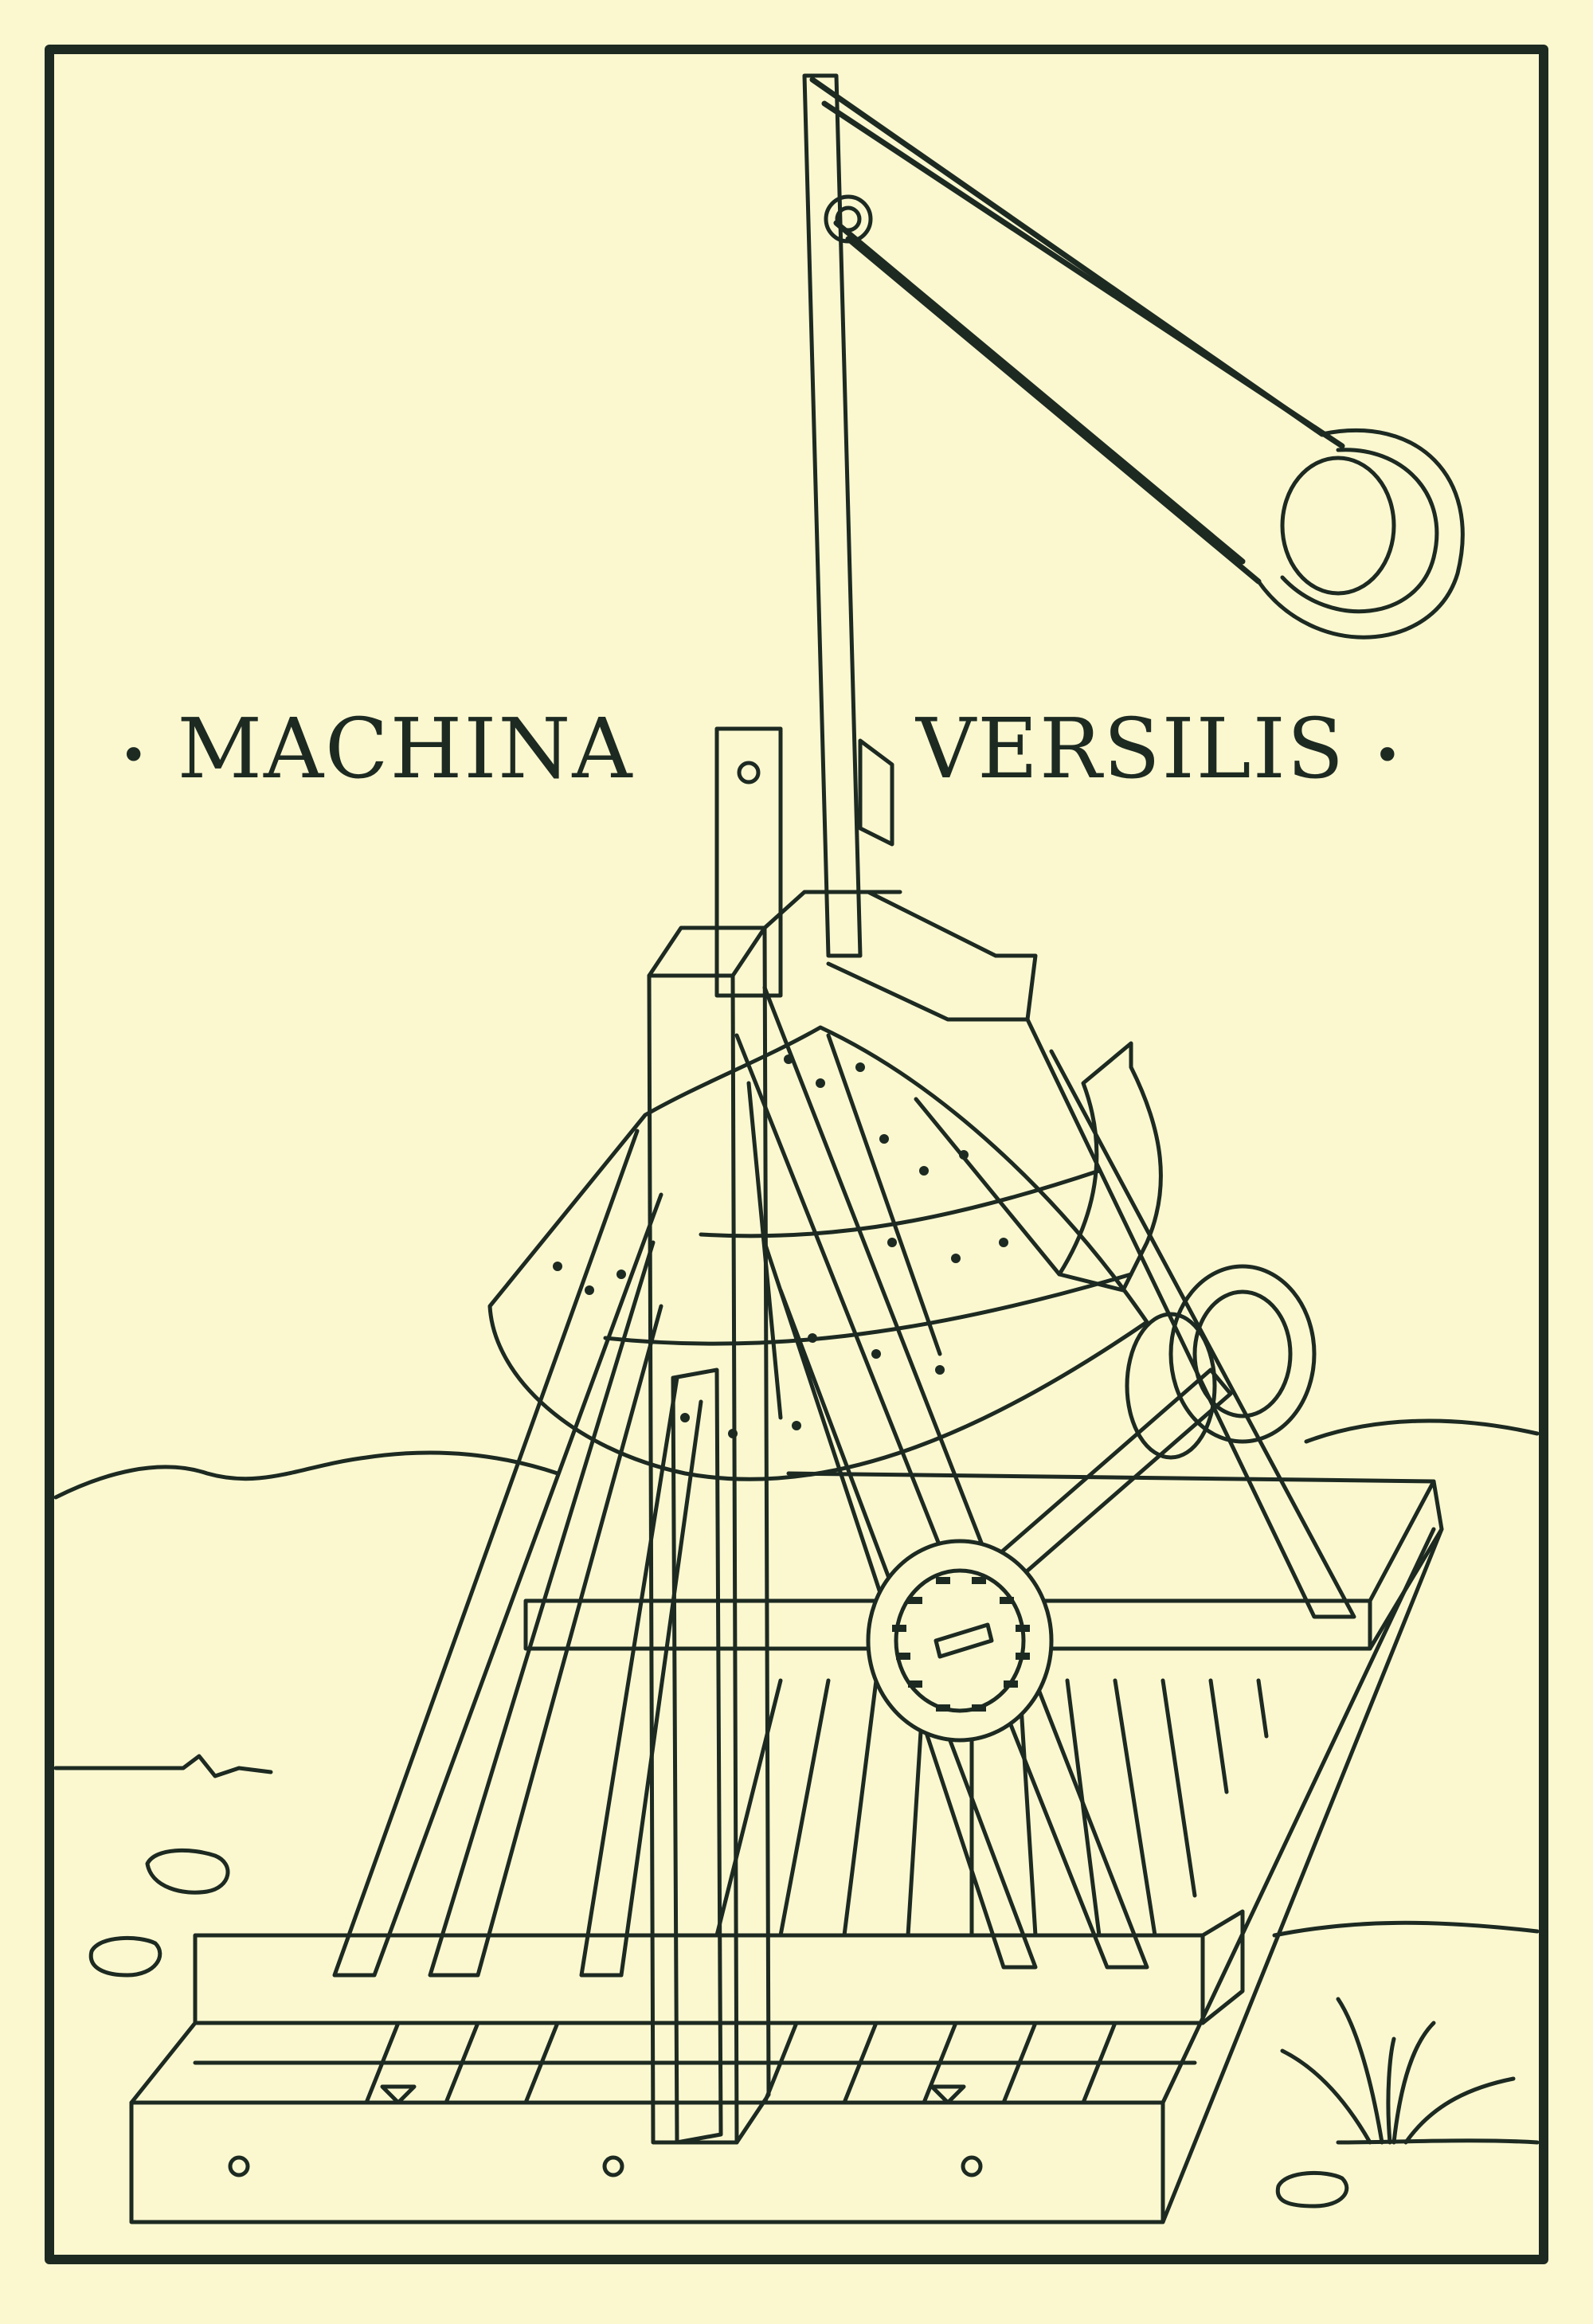  What do you see at coordinates (1397, 2070) in the screenshot?
I see `grass-tuft` at bounding box center [1397, 2070].